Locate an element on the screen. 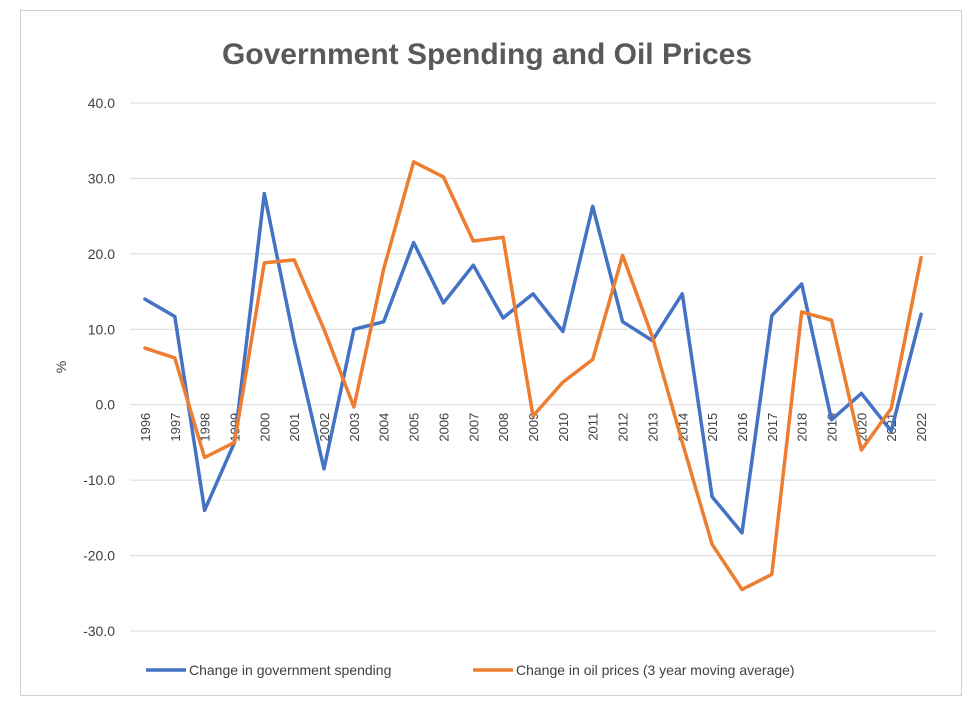 Image resolution: width=974 pixels, height=712 pixels. x-tick-label: 2007 is located at coordinates (473, 427).